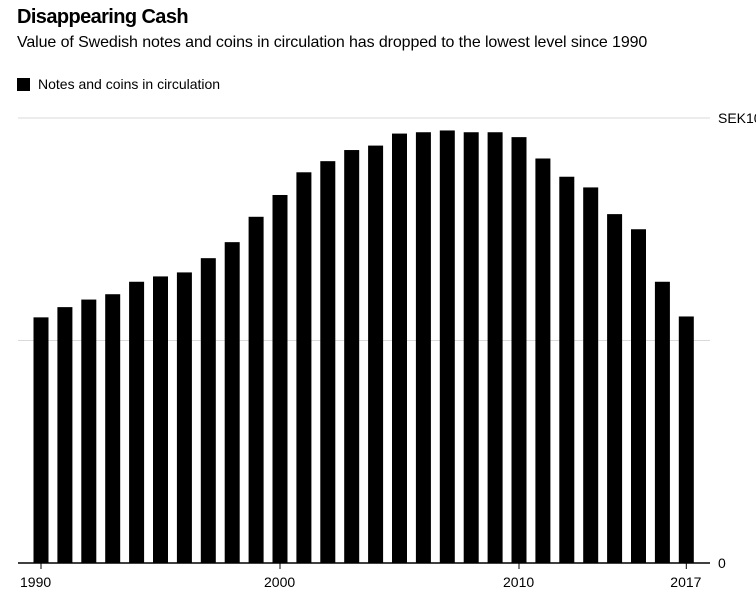  Describe the element at coordinates (279, 582) in the screenshot. I see `x-tick-label: 2000` at that location.